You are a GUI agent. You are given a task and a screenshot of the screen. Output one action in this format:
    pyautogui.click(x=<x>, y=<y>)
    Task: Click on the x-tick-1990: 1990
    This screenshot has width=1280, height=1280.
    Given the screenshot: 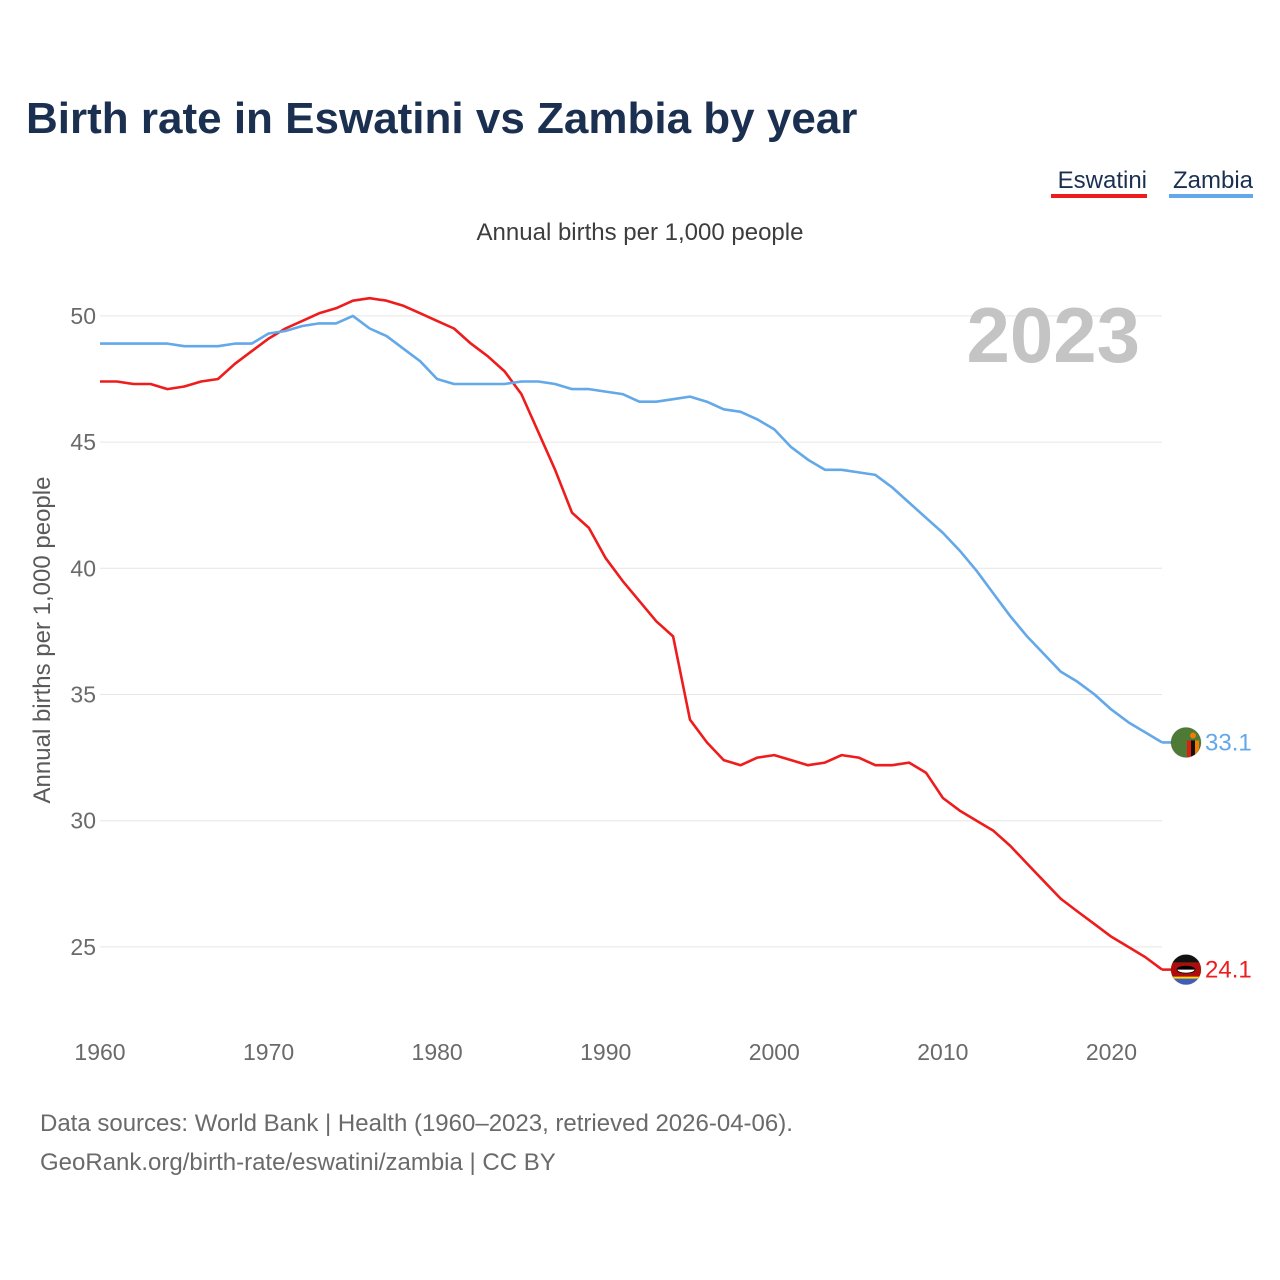 What is the action you would take?
    pyautogui.click(x=605, y=1052)
    